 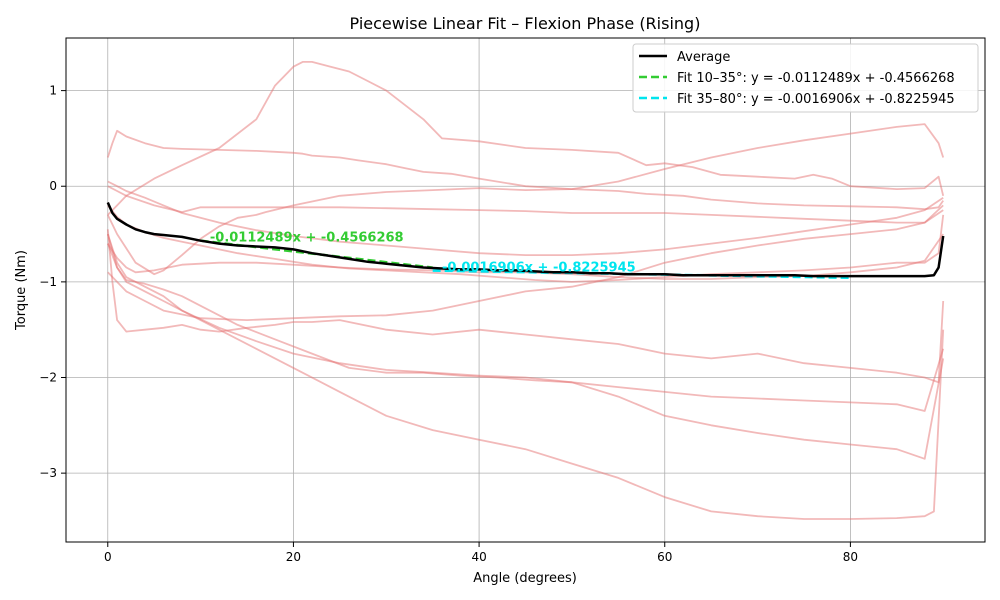 I want to click on x-tick-label: 80, so click(x=850, y=557).